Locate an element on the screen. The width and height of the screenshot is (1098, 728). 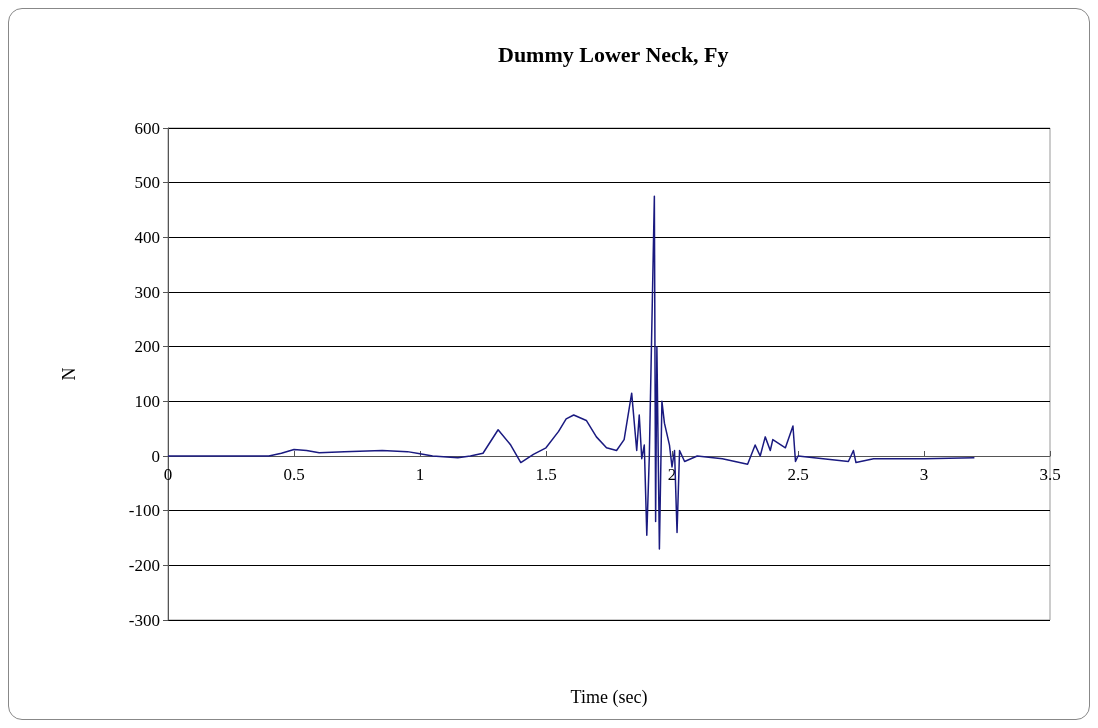
x-tick-label: 2 is located at coordinates (672, 474).